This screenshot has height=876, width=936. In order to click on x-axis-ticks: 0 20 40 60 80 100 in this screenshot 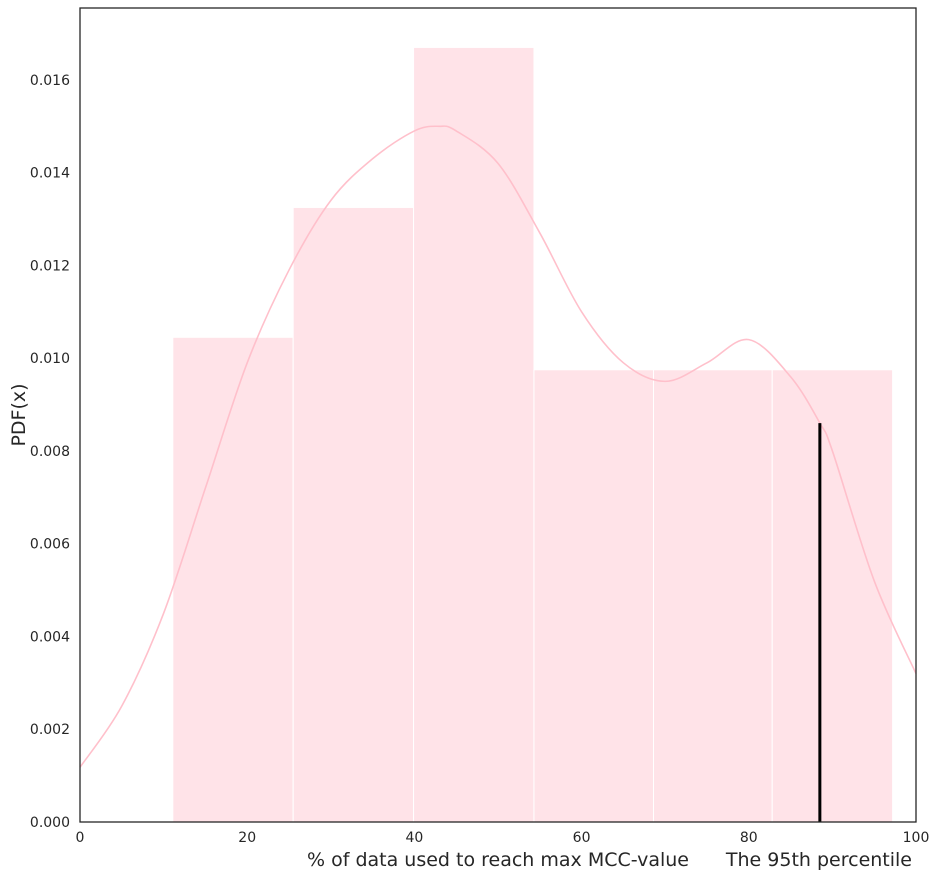, I will do `click(503, 838)`.